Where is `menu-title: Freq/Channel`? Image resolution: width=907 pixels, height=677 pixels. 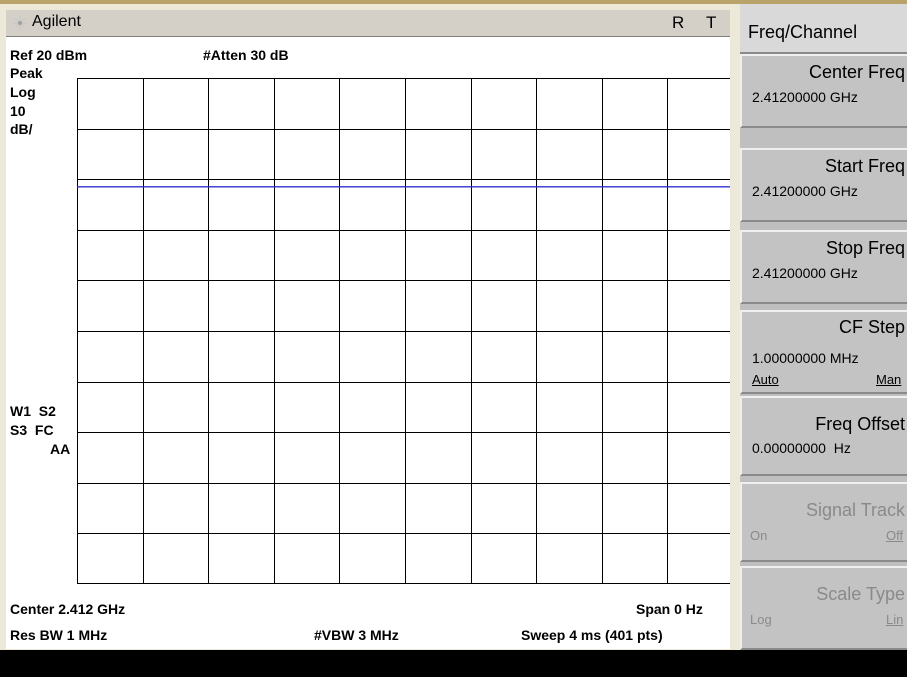
menu-title: Freq/Channel is located at coordinates (803, 32).